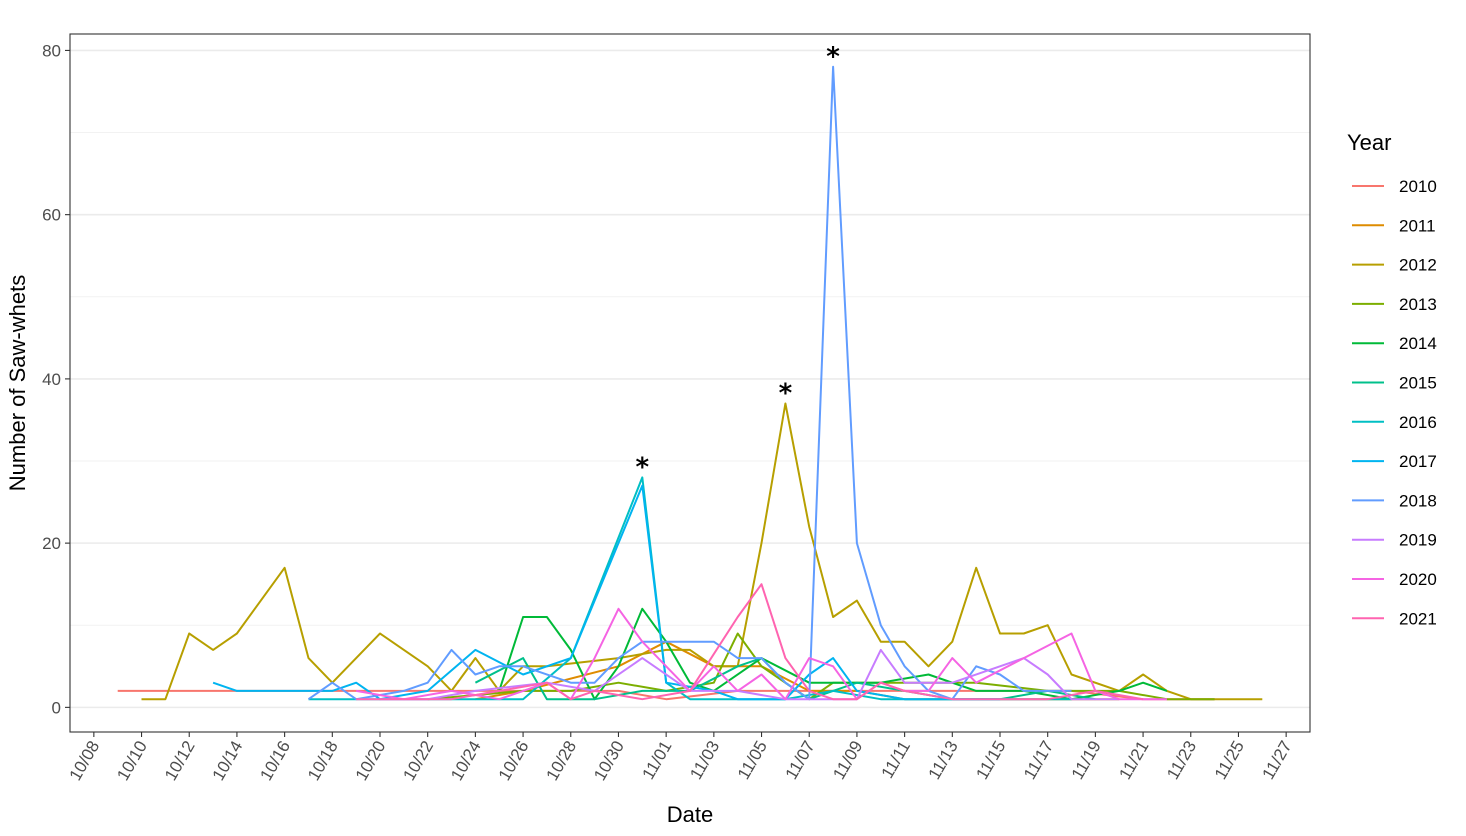 Image resolution: width=1466 pixels, height=836 pixels. What do you see at coordinates (418, 761) in the screenshot?
I see `x-tick-label: 10/22` at bounding box center [418, 761].